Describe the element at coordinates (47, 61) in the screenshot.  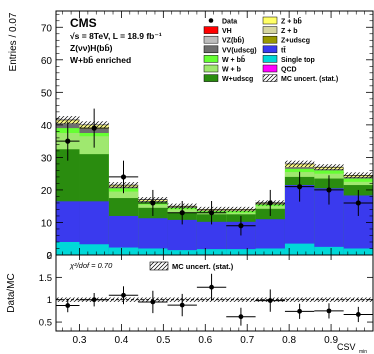
I see `y-tick-label: 60` at that location.